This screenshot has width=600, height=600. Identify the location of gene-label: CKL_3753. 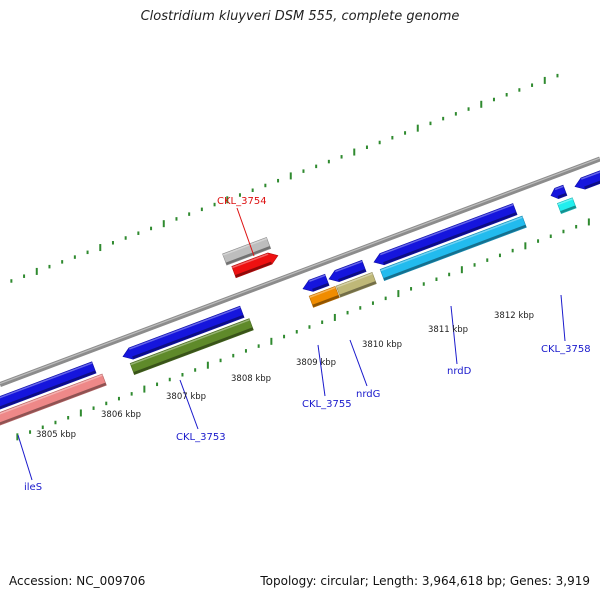
(201, 437).